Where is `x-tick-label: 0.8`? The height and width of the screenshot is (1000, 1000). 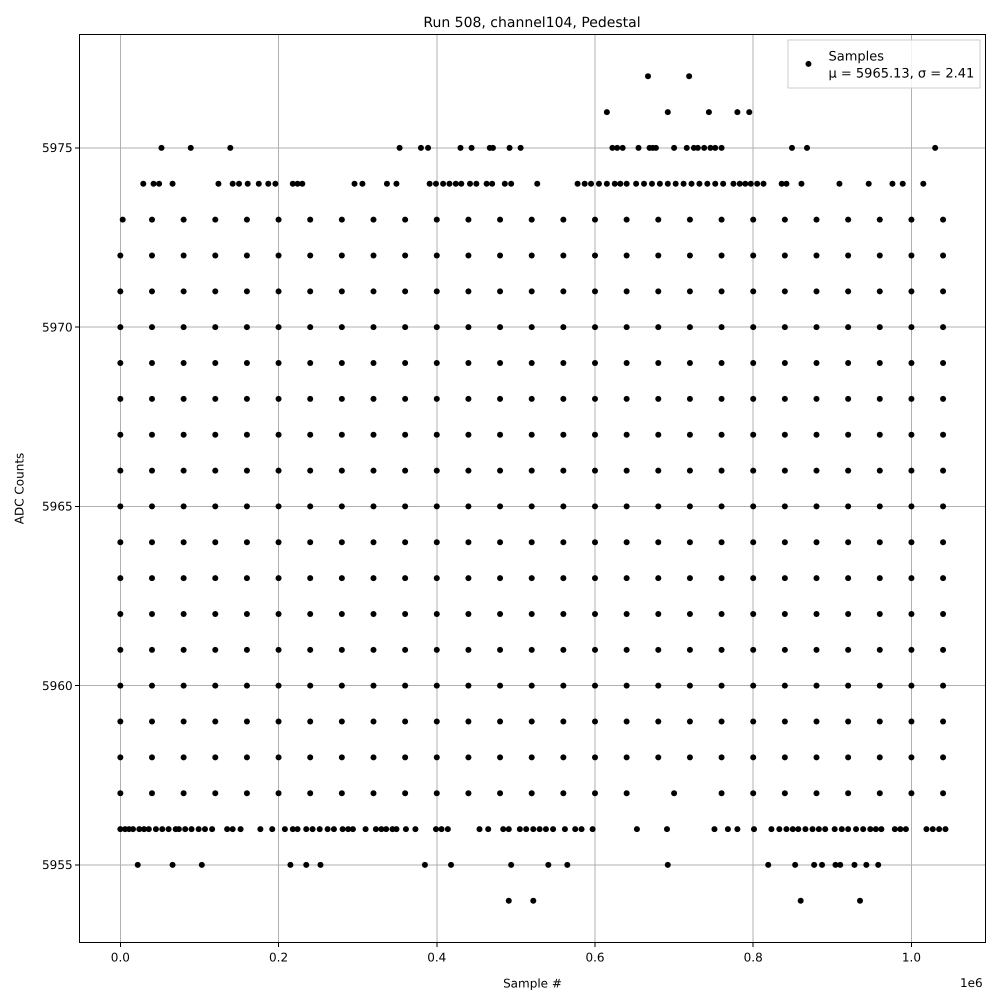
x-tick-label: 0.8 is located at coordinates (753, 957).